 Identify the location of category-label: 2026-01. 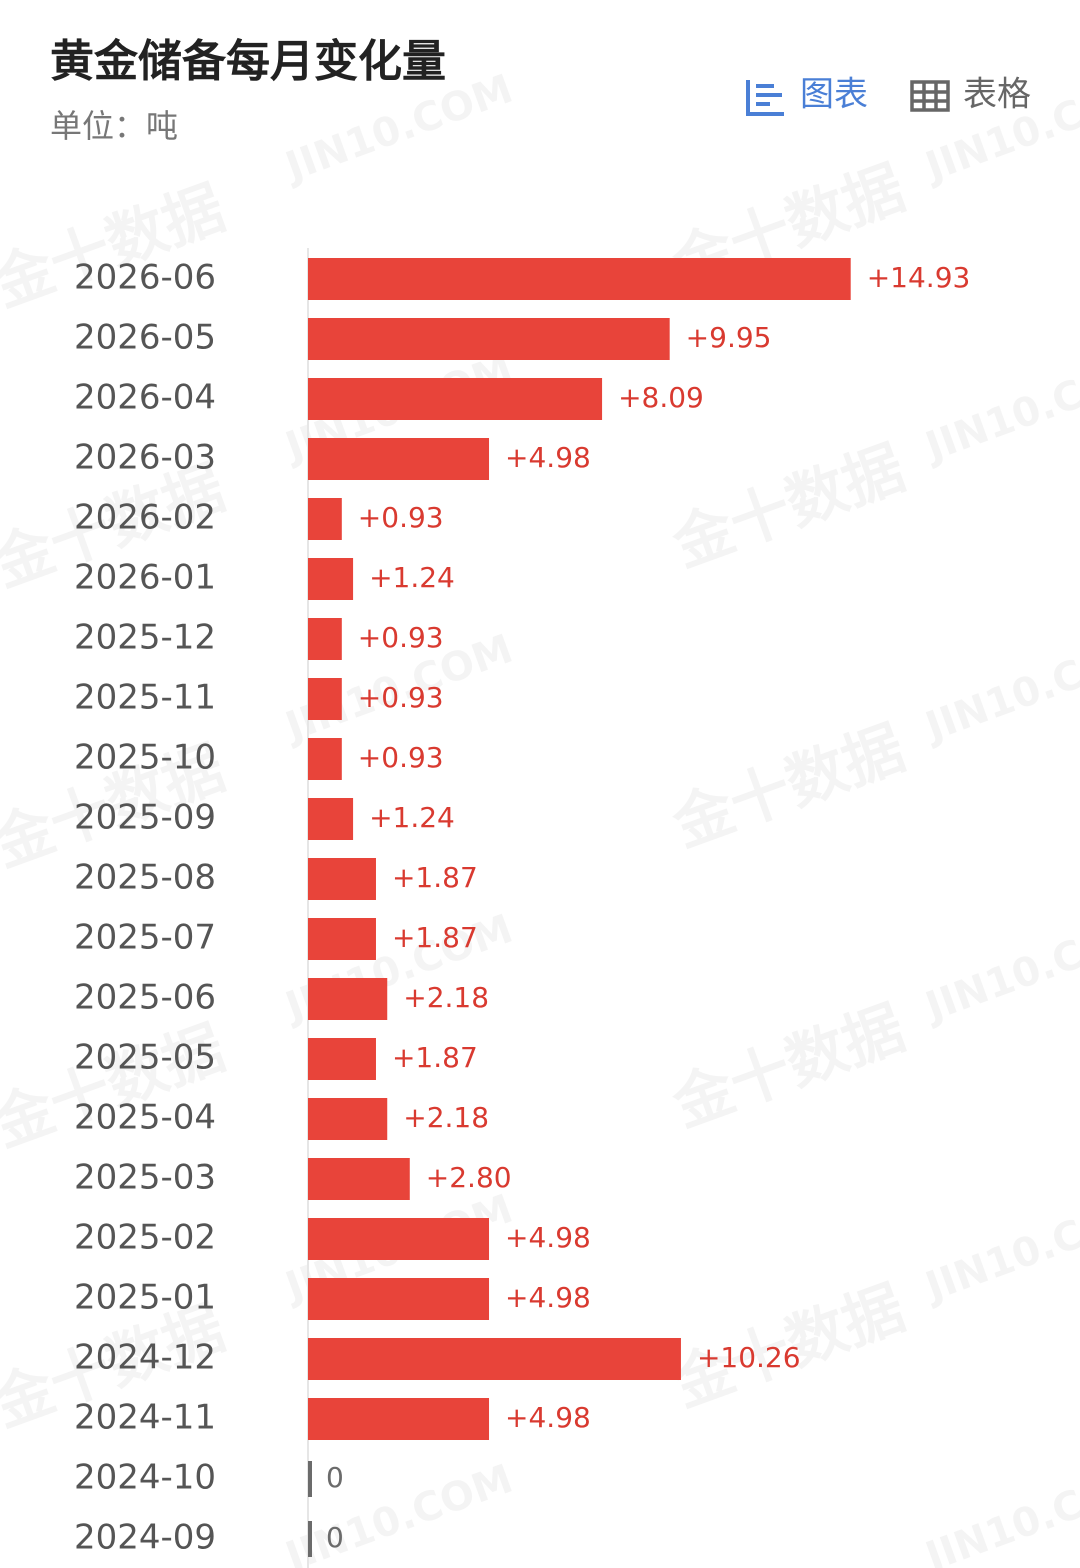
(145, 578).